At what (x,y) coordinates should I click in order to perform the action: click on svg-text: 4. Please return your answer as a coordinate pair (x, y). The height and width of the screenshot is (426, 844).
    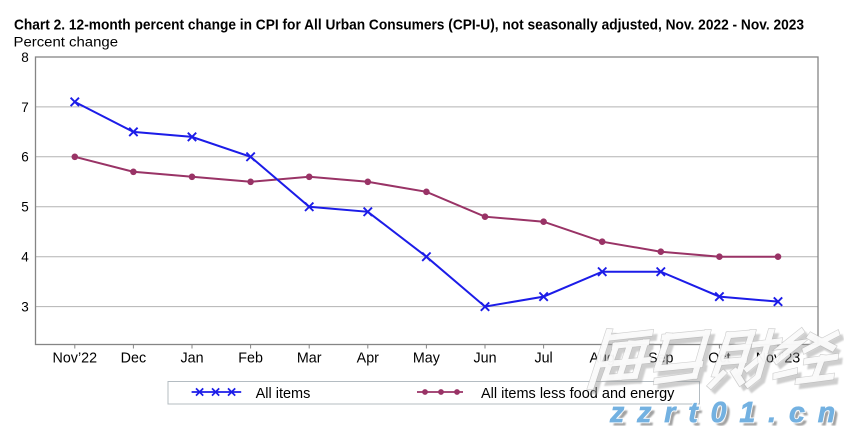
    Looking at the image, I should click on (25, 257).